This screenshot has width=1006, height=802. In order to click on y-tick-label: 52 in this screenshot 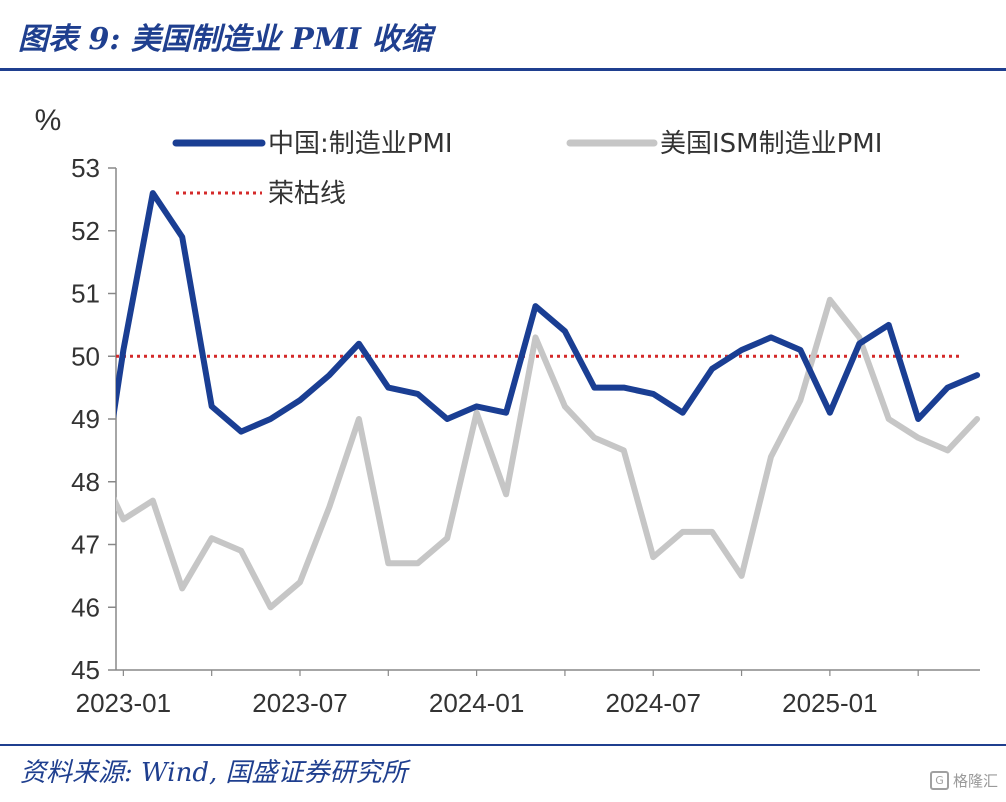, I will do `click(85, 231)`.